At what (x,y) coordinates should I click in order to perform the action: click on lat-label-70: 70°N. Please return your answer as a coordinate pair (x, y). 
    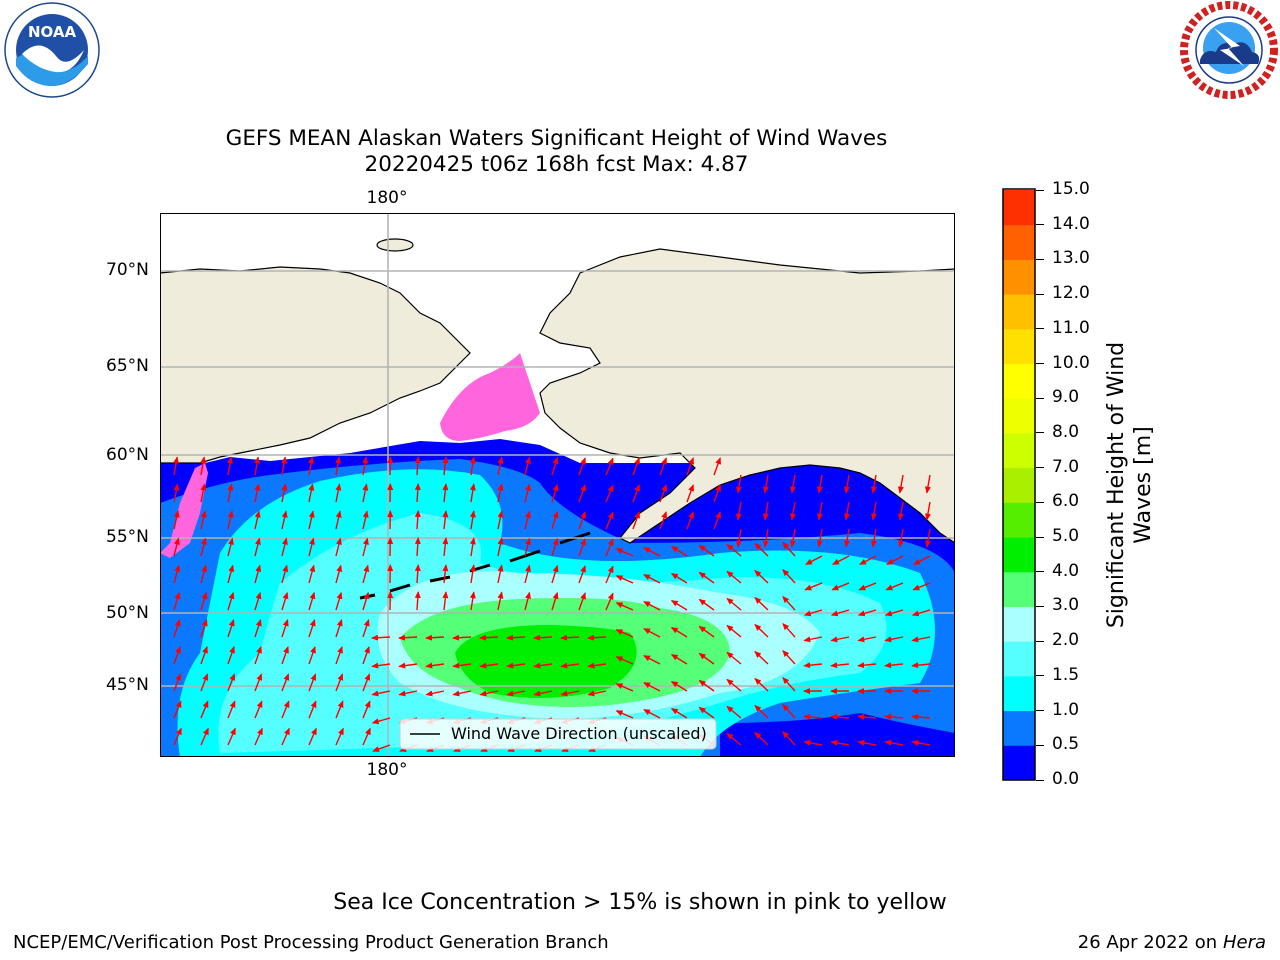
    Looking at the image, I should click on (127, 270).